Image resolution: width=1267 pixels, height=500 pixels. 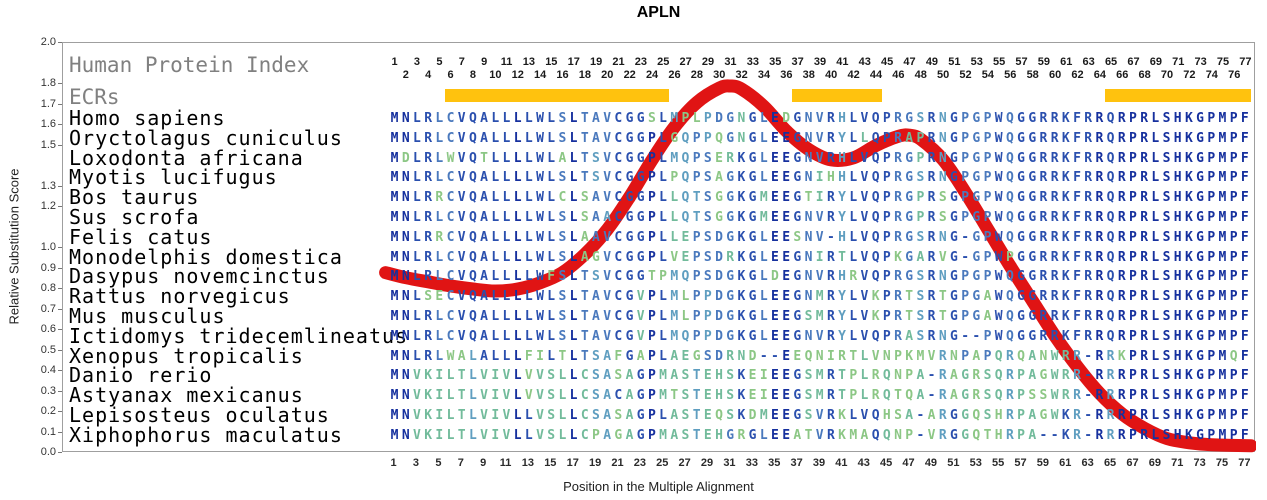 What do you see at coordinates (1065, 463) in the screenshot?
I see `x-tick-label: 61` at bounding box center [1065, 463].